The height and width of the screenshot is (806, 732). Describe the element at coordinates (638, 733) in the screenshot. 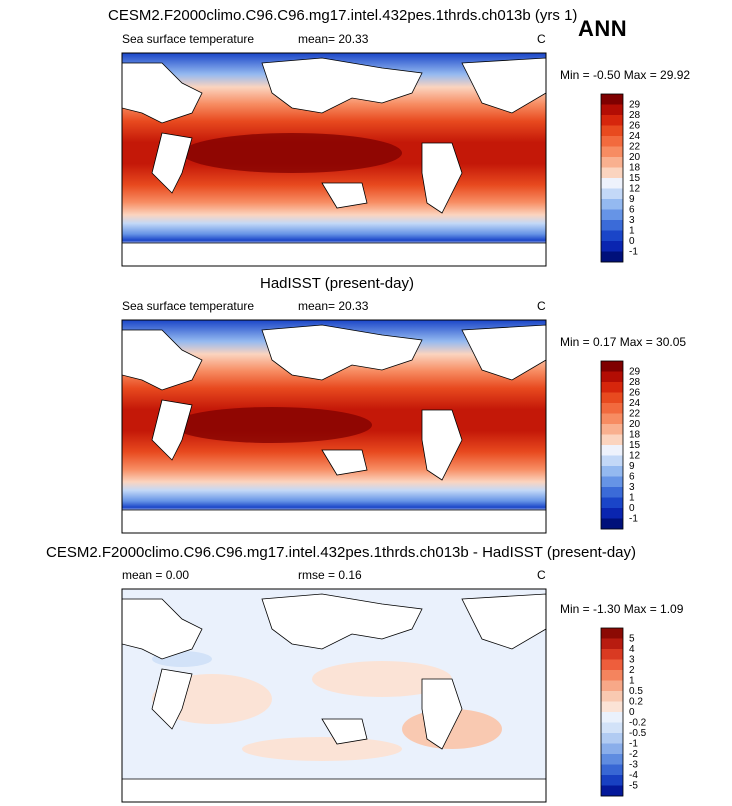

I see `colorbar-tick-label: -0.5` at that location.